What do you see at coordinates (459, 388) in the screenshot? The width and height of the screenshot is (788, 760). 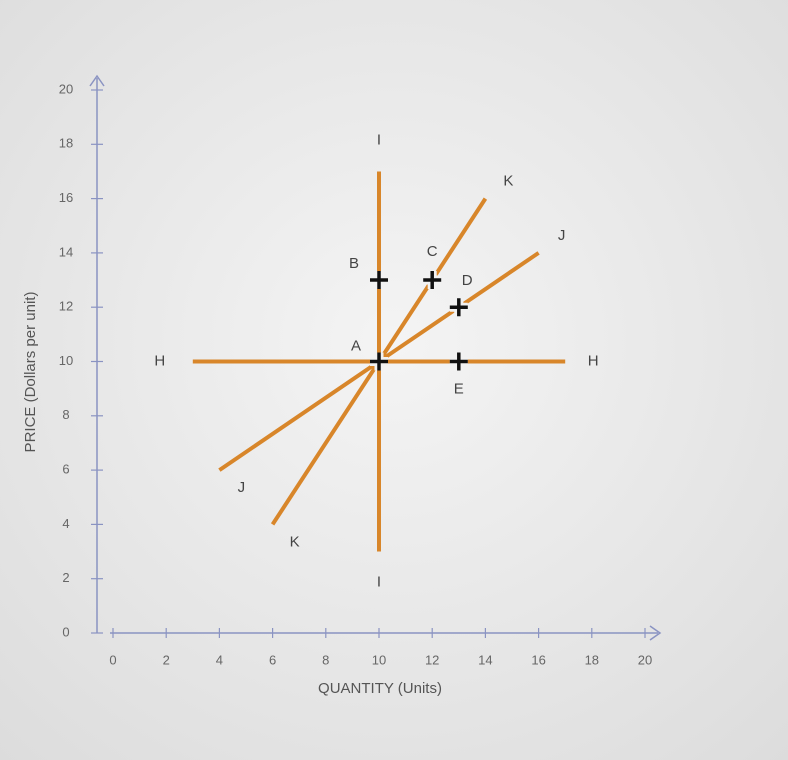 I see `point-label: E` at bounding box center [459, 388].